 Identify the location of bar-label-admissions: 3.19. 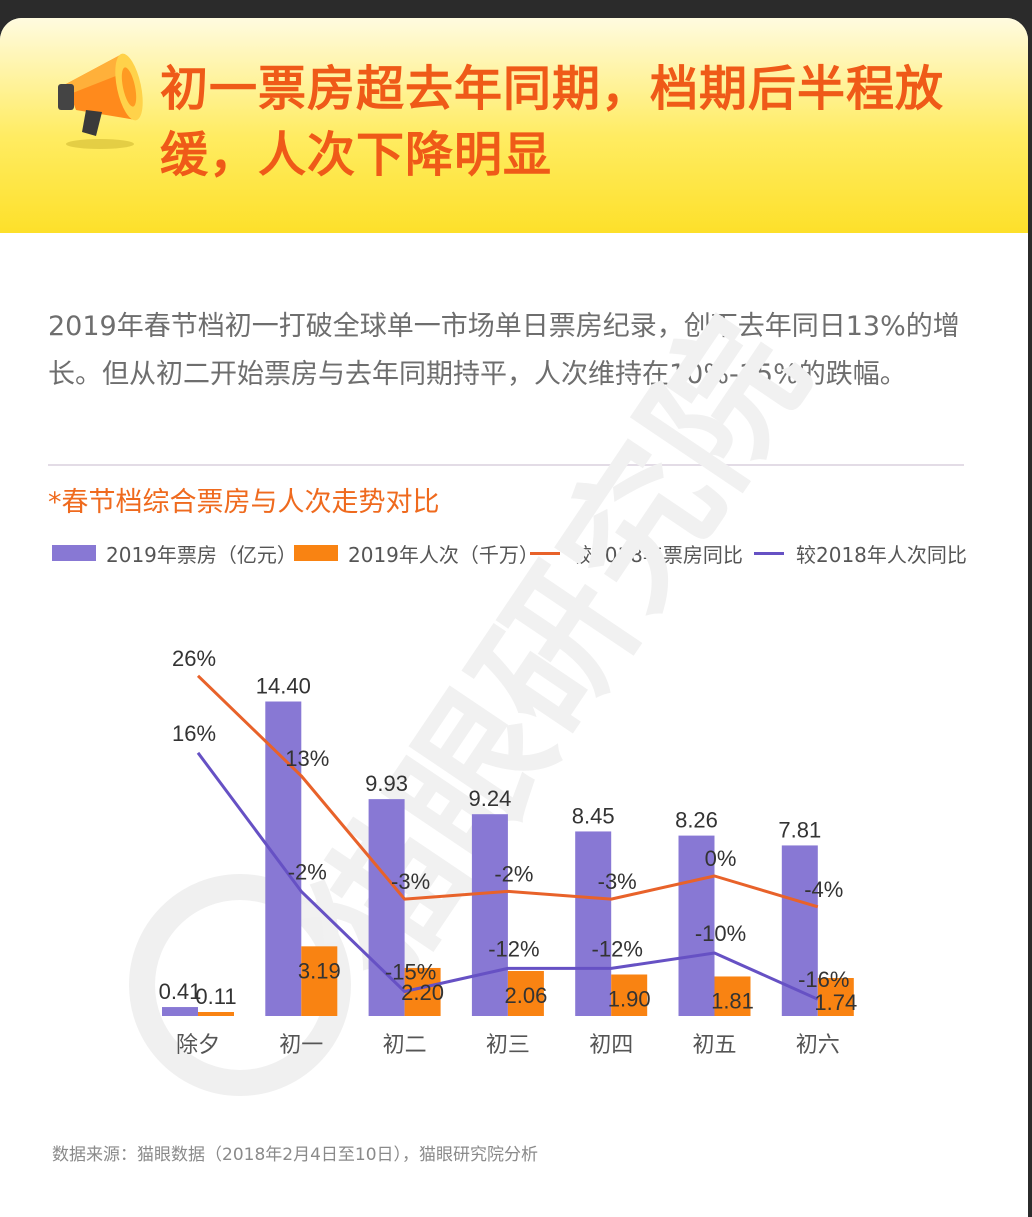
(319, 970).